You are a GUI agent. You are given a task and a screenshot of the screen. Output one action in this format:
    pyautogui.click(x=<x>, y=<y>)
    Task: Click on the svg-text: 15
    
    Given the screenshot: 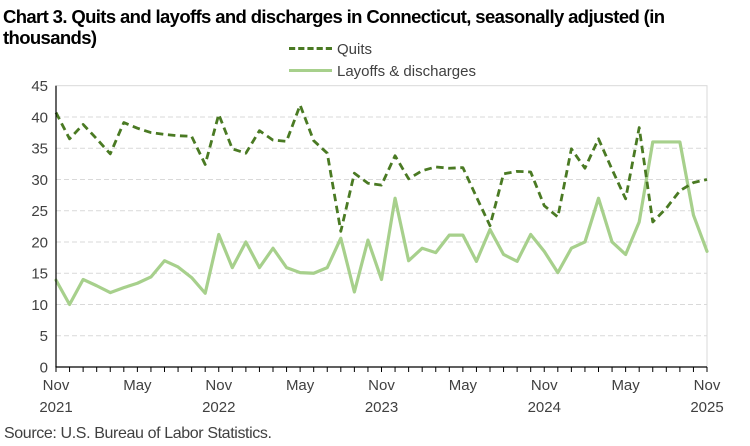 What is the action you would take?
    pyautogui.click(x=39, y=274)
    